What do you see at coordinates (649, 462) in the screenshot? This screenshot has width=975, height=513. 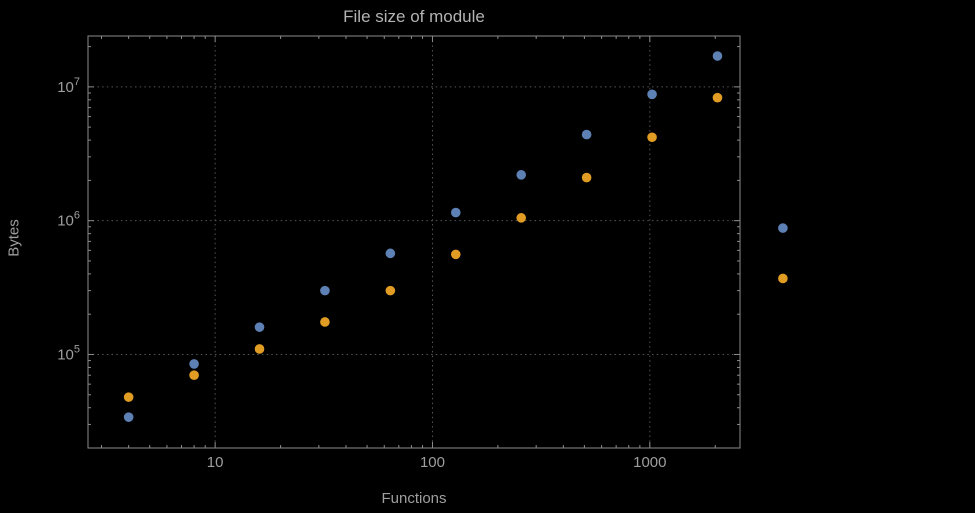 I see `x-tick-label: 1000` at bounding box center [649, 462].